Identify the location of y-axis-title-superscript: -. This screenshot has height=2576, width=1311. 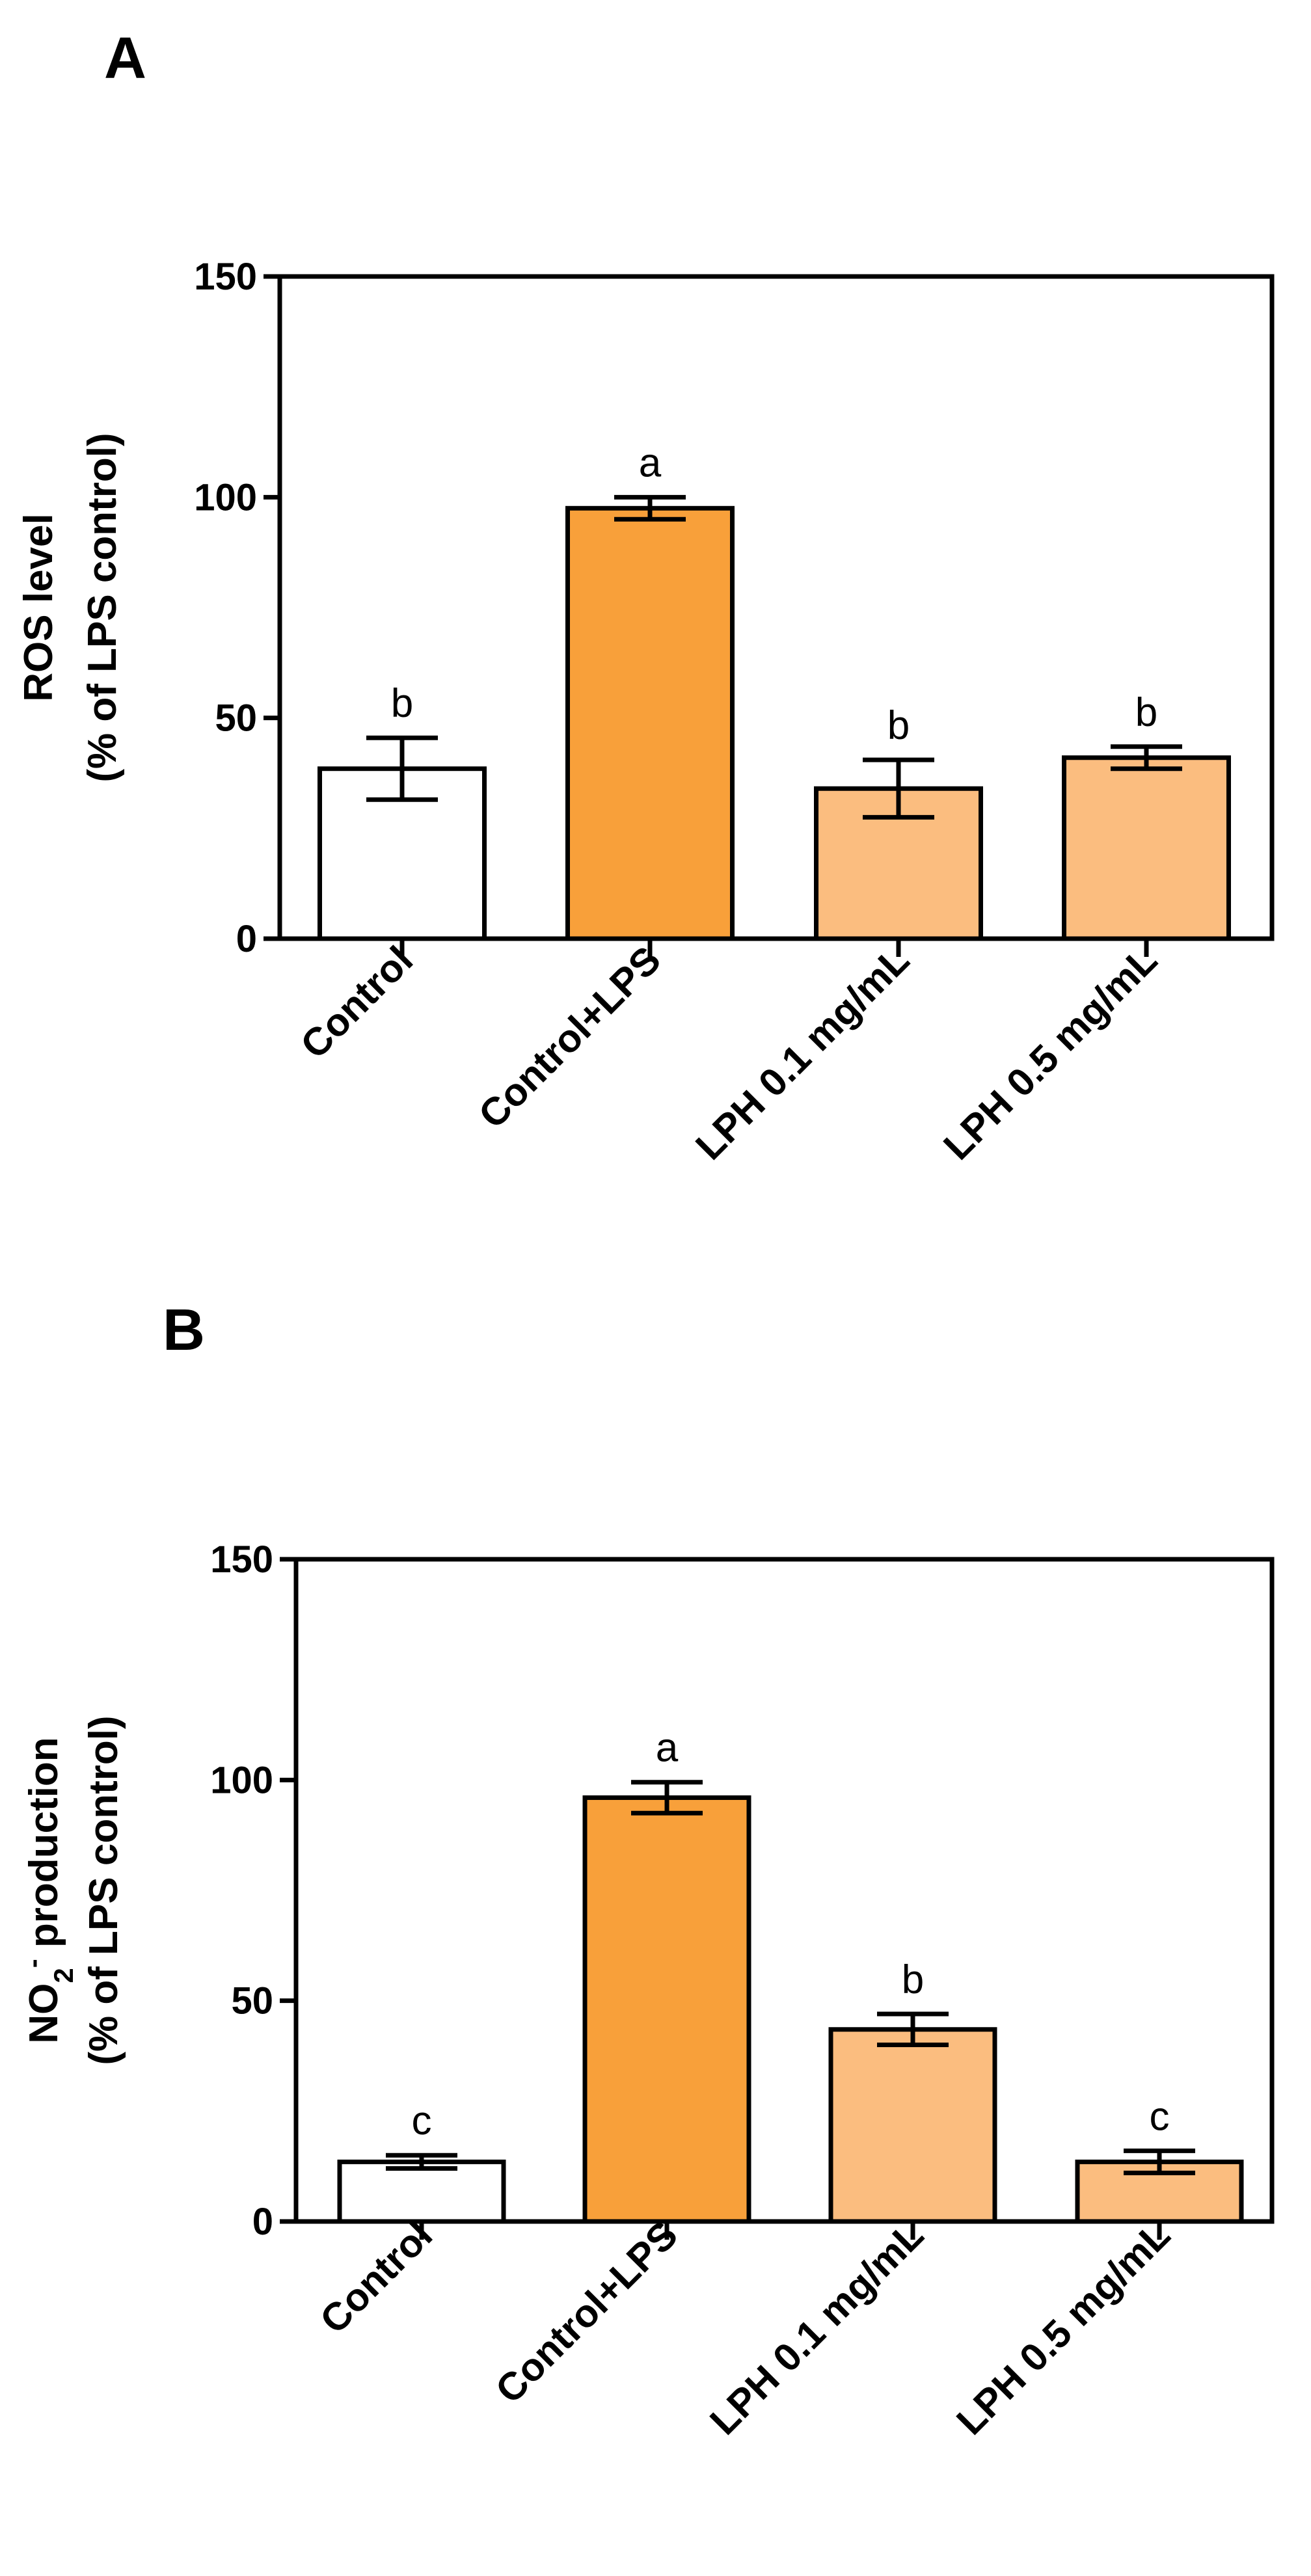
(33, 1963).